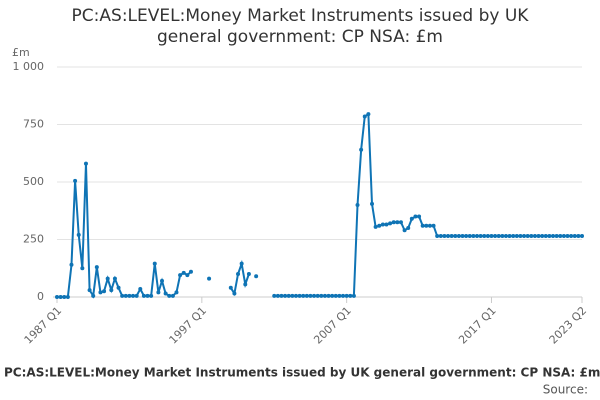 The image size is (600, 400). What do you see at coordinates (565, 390) in the screenshot?
I see `source: Source:` at bounding box center [565, 390].